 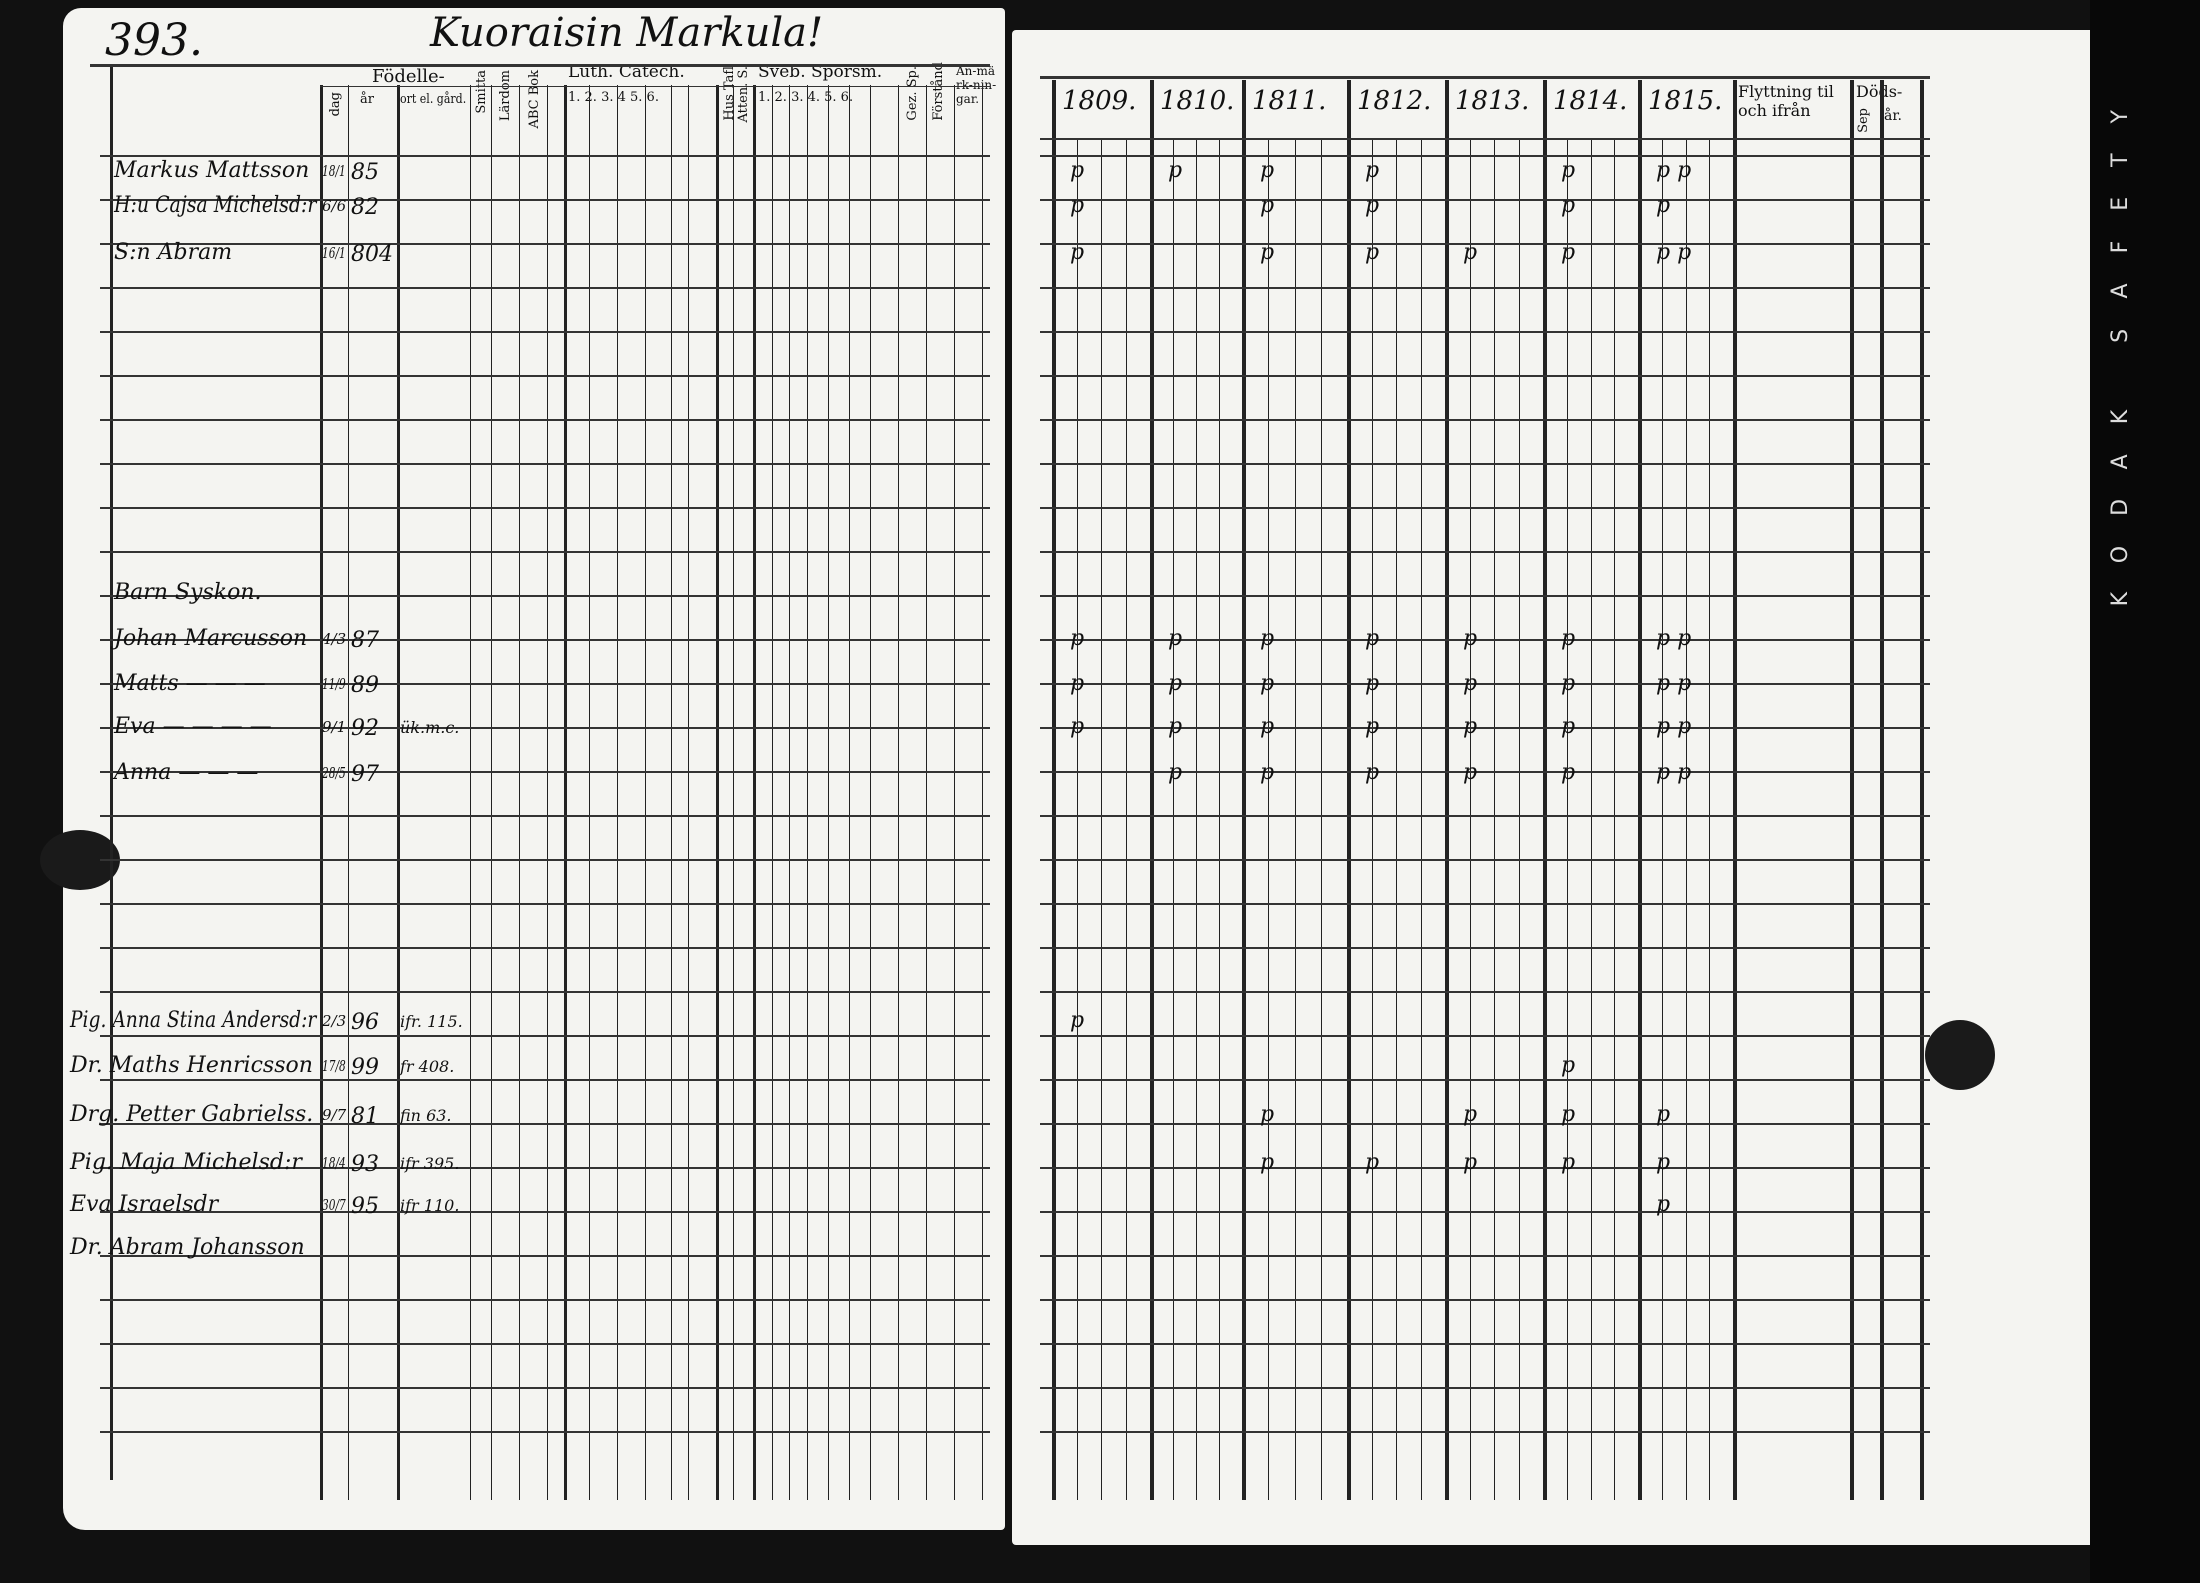 I want to click on year-header: 1815., so click(x=1685, y=101).